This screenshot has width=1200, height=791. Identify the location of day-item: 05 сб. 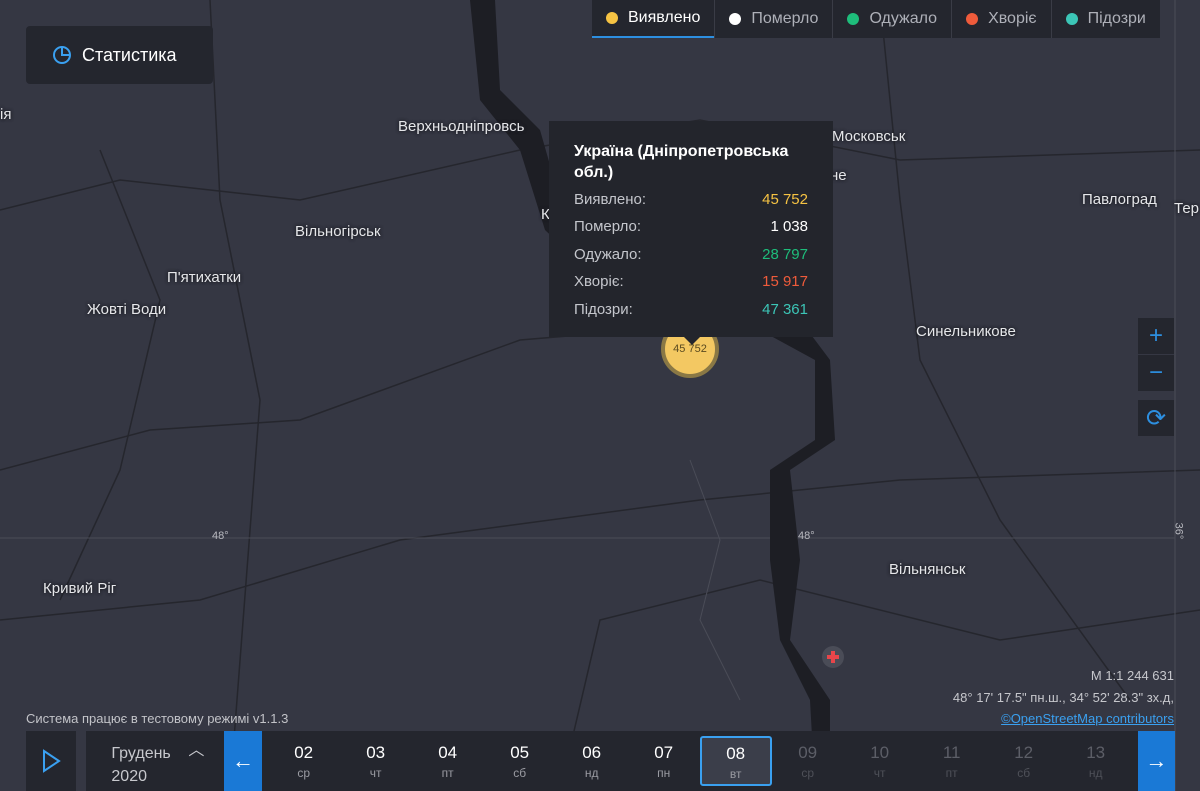
(520, 761).